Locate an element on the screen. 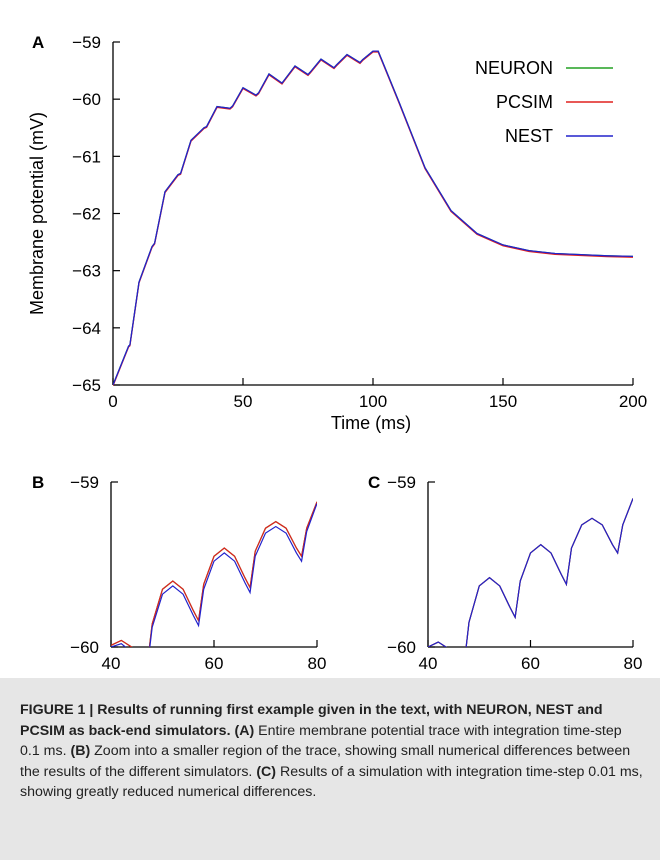  x-tick-label: 150 is located at coordinates (503, 401).